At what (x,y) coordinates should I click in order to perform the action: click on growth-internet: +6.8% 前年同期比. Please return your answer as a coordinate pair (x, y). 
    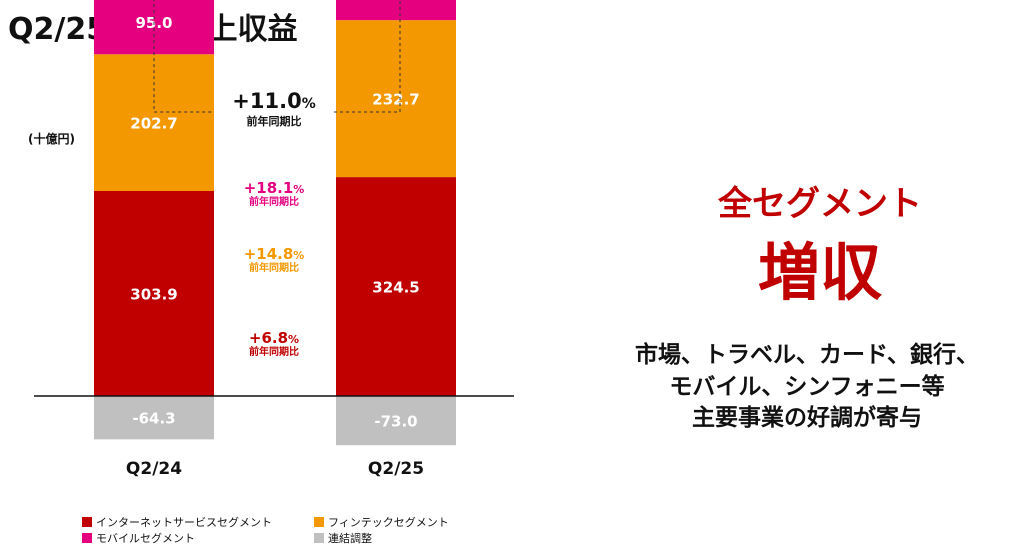
    Looking at the image, I should click on (274, 344).